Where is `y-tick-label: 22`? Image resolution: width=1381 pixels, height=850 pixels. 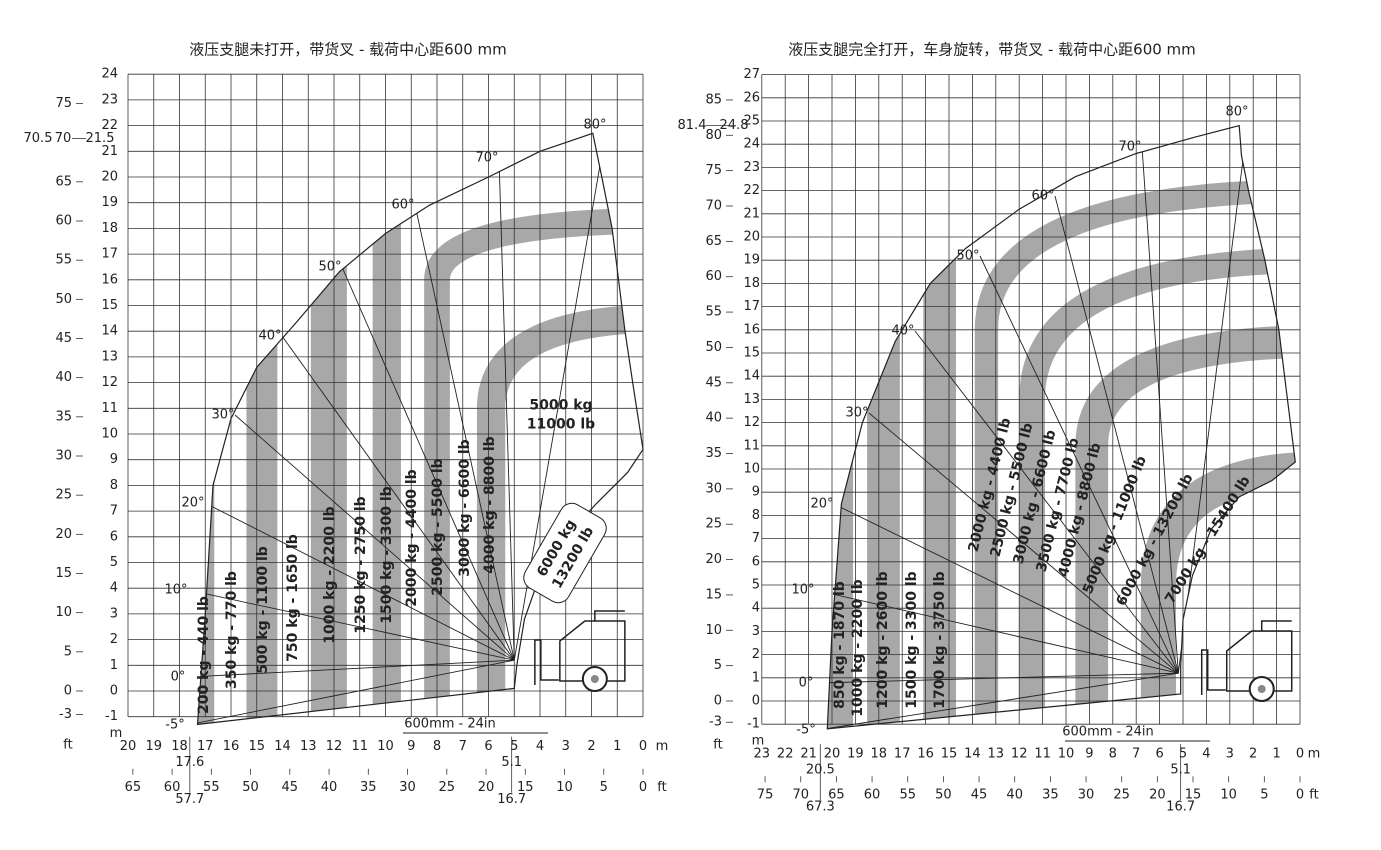 y-tick-label: 22 is located at coordinates (751, 190).